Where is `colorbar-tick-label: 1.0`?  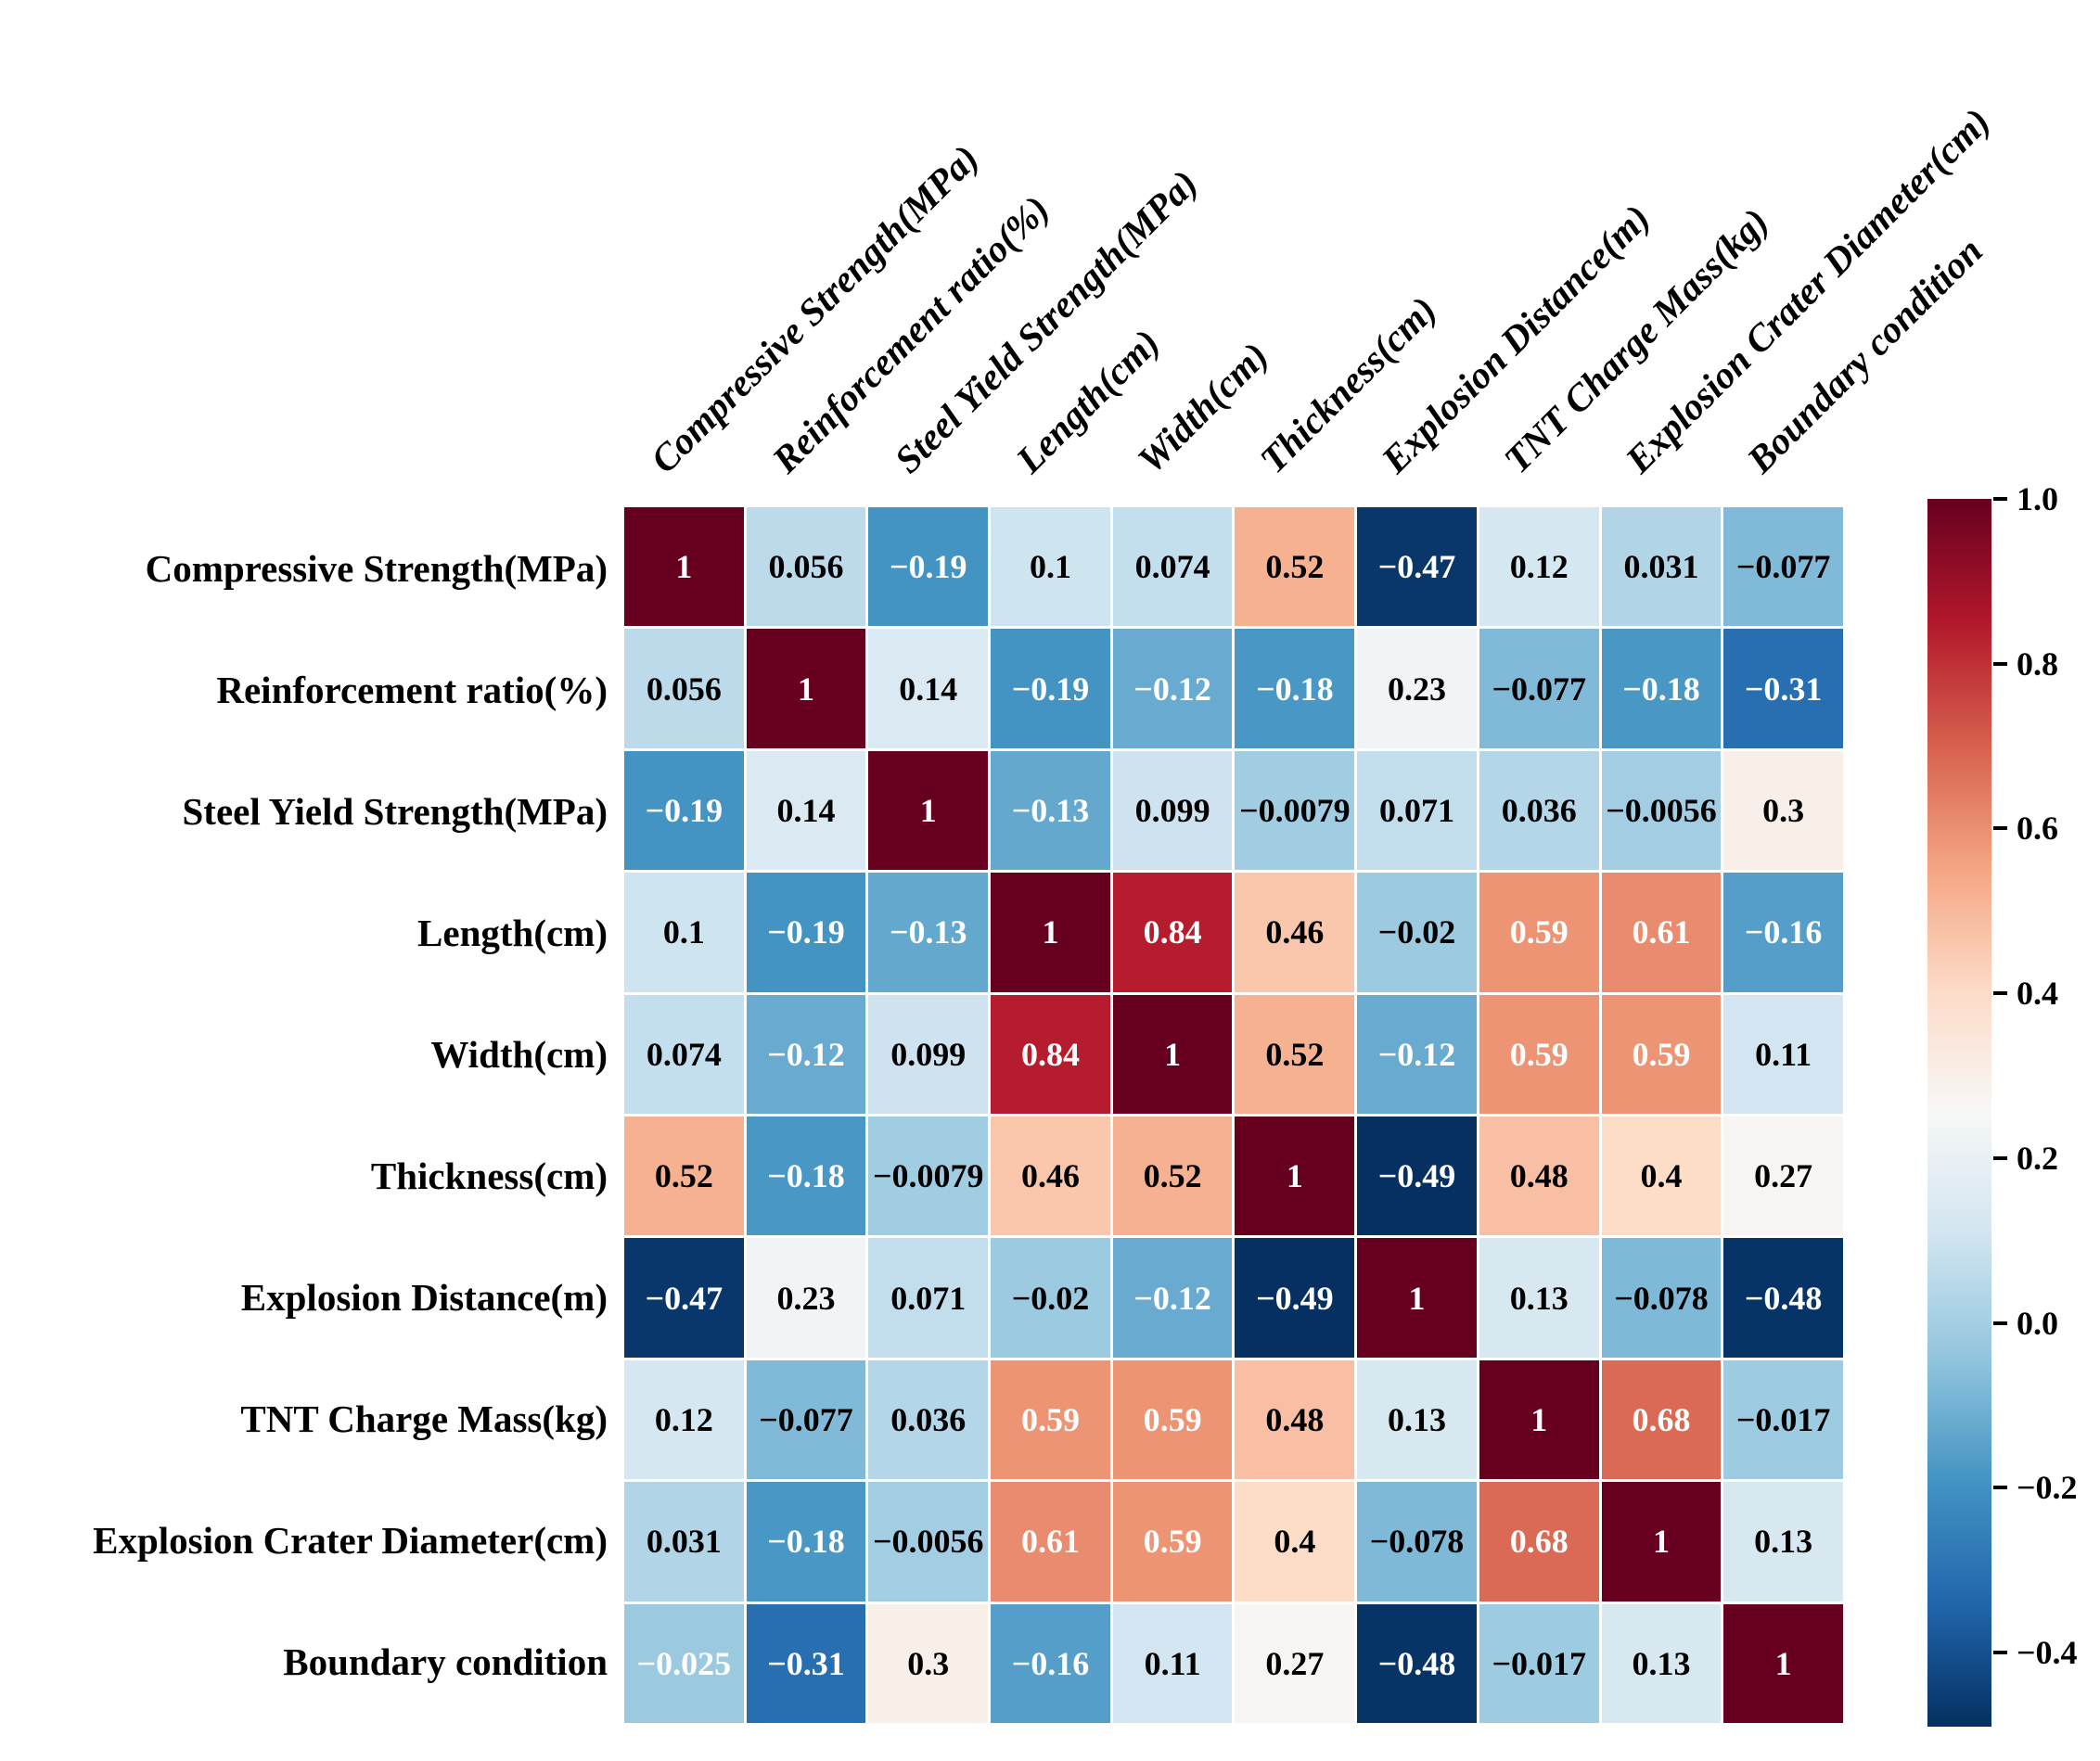
colorbar-tick-label: 1.0 is located at coordinates (2037, 498).